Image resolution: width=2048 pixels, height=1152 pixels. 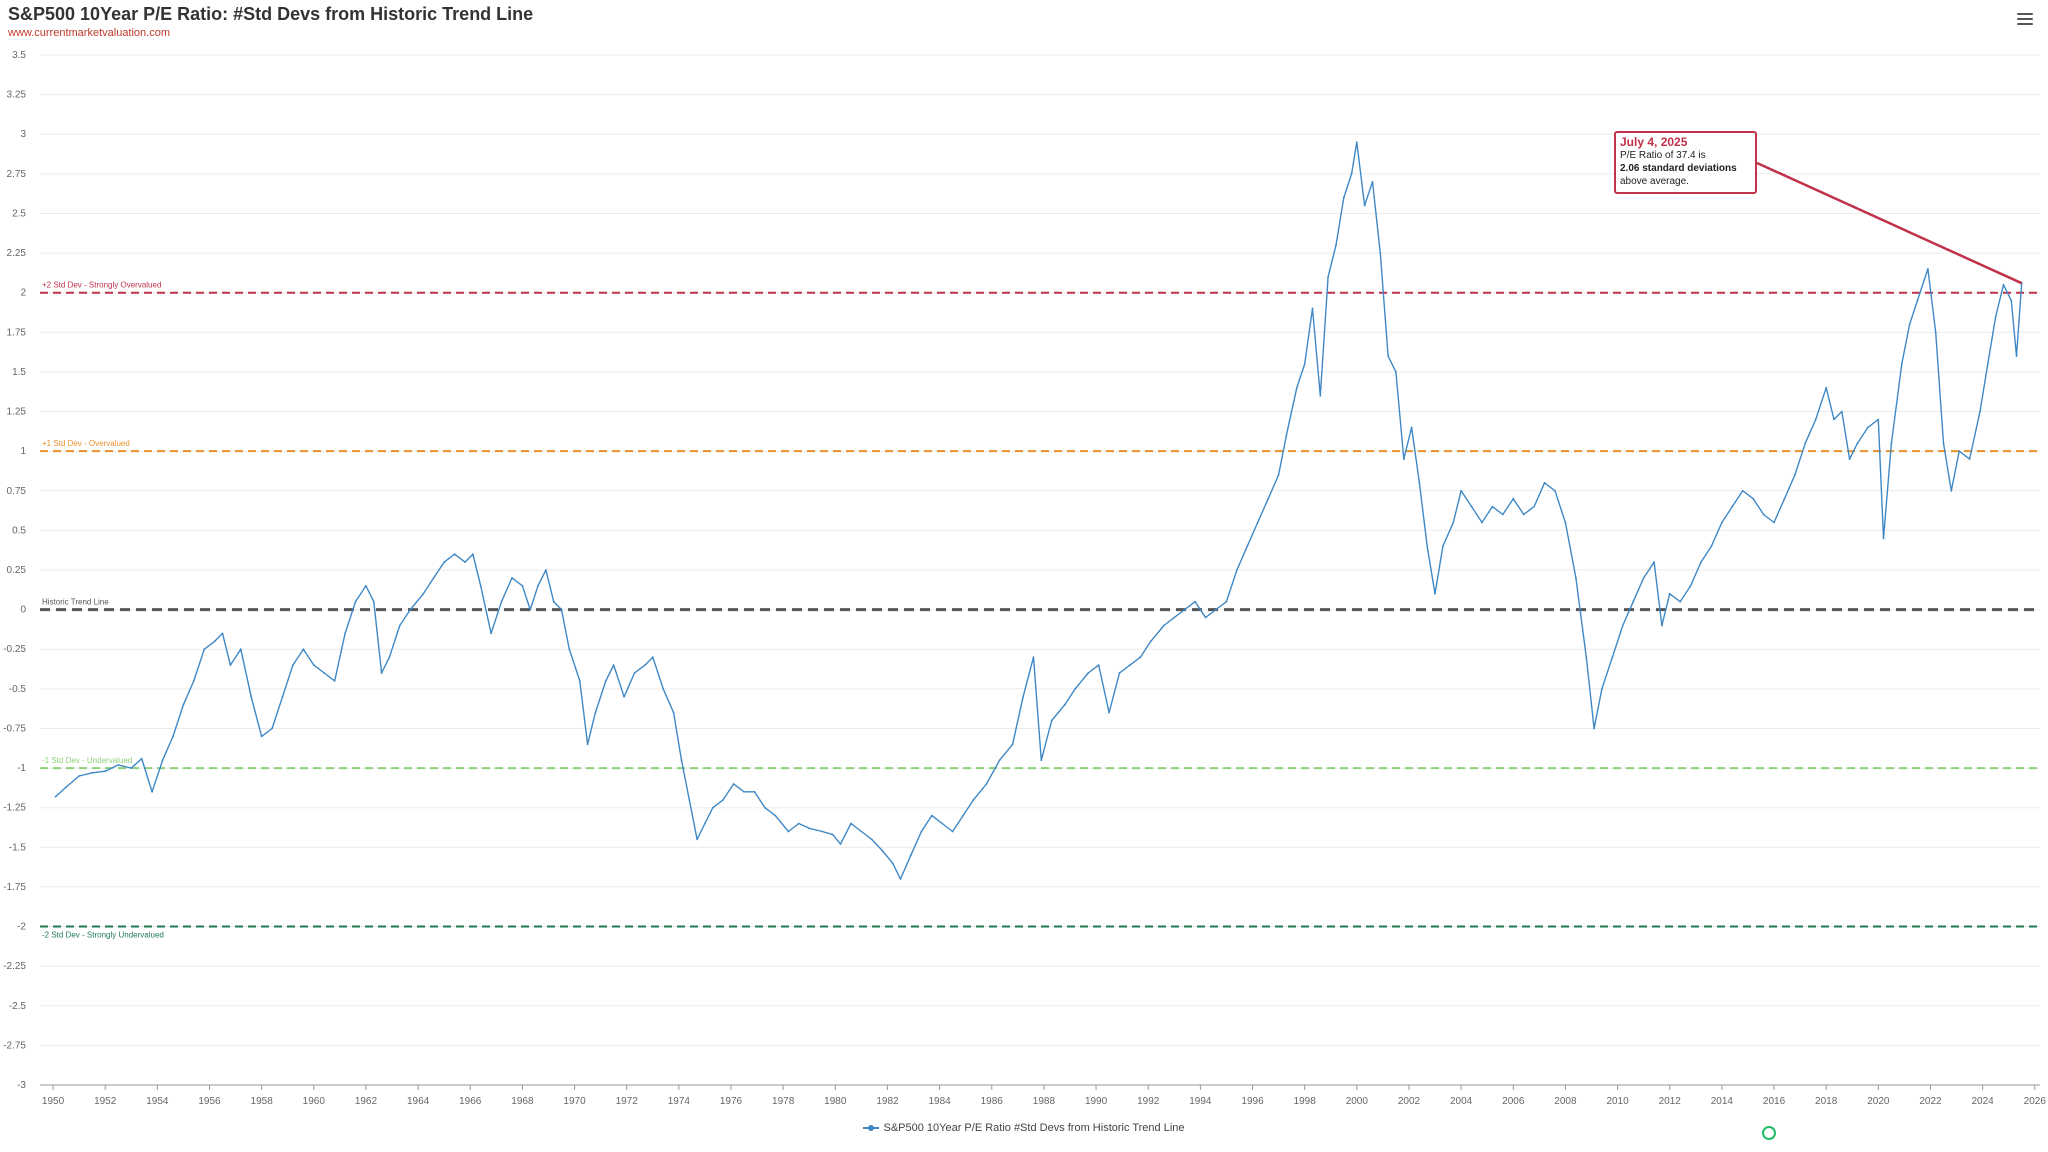 What do you see at coordinates (14, 728) in the screenshot?
I see `y-tick-label: -0.75` at bounding box center [14, 728].